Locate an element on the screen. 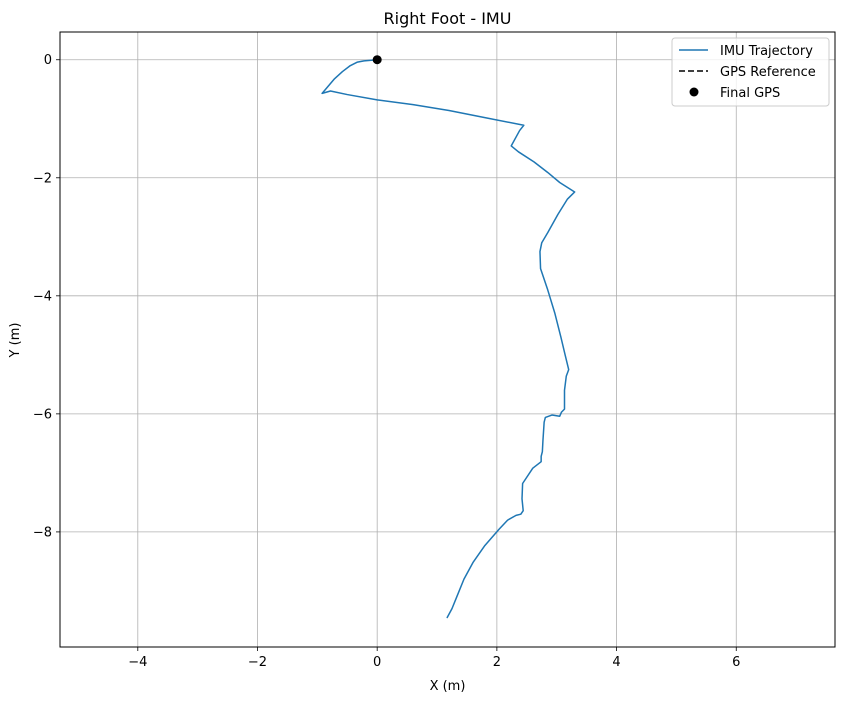 The height and width of the screenshot is (701, 844). final-gps-marker is located at coordinates (377, 60).